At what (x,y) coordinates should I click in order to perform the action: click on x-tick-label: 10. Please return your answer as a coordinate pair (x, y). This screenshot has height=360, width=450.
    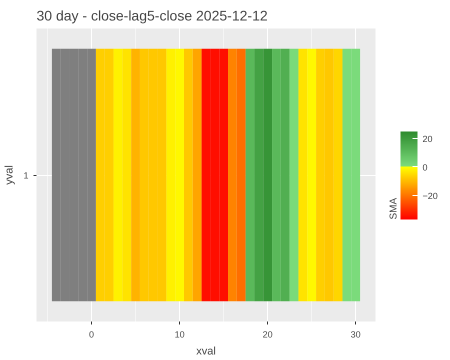
    Looking at the image, I should click on (179, 335).